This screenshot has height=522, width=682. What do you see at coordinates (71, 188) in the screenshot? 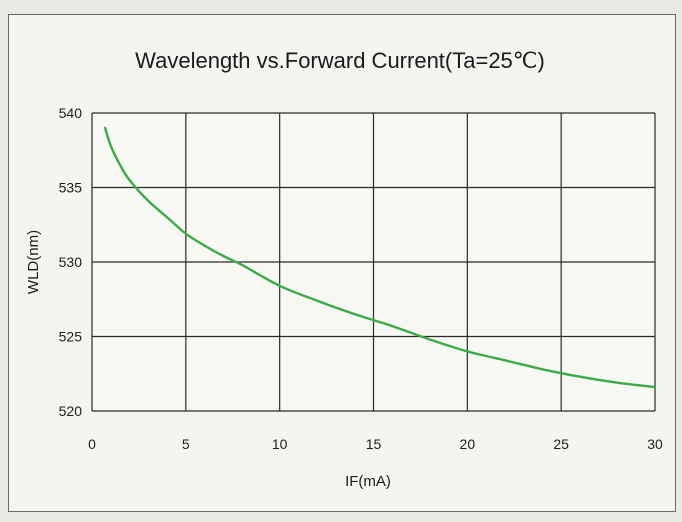
I see `y-tick-label: 535` at bounding box center [71, 188].